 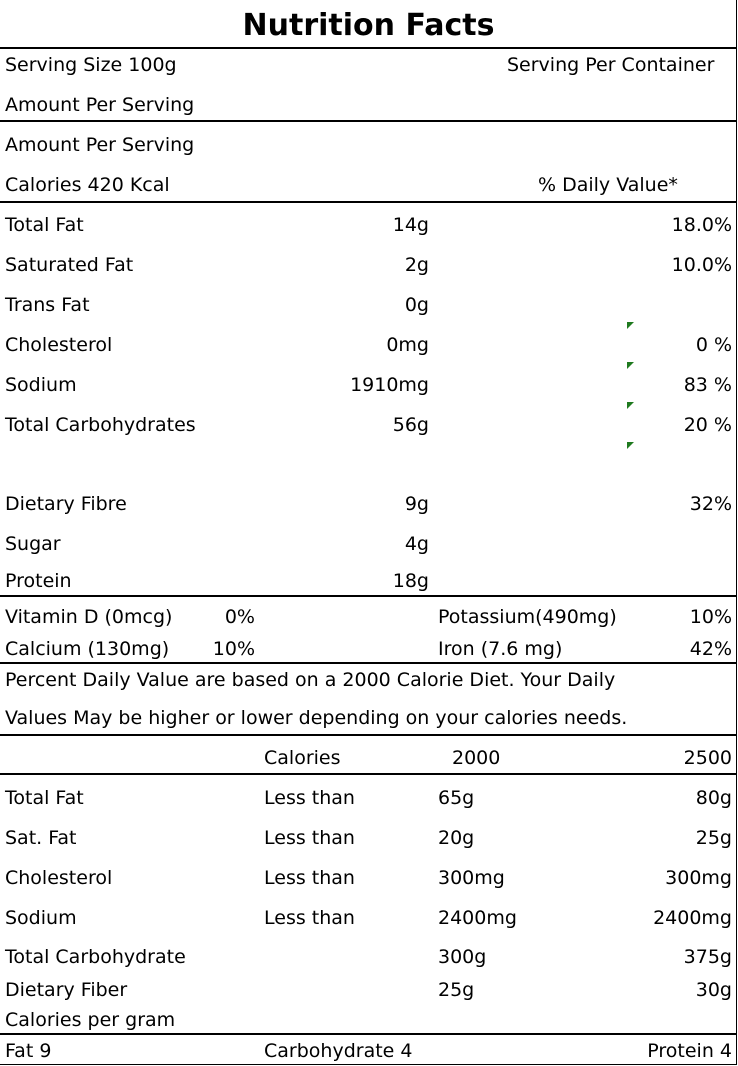 I want to click on reference-value-2500: 2400mg, so click(x=692, y=918).